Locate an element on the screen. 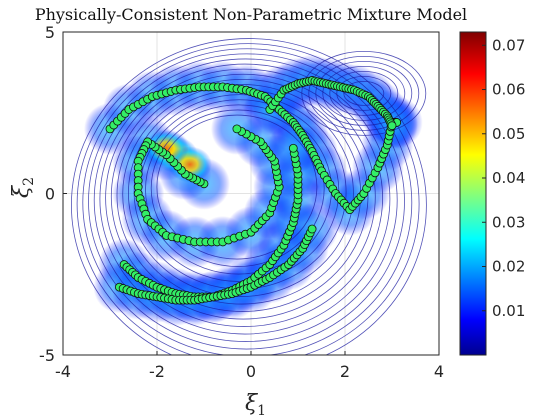 This screenshot has width=560, height=420. y-axis-label: ξ2 is located at coordinates (23, 187).